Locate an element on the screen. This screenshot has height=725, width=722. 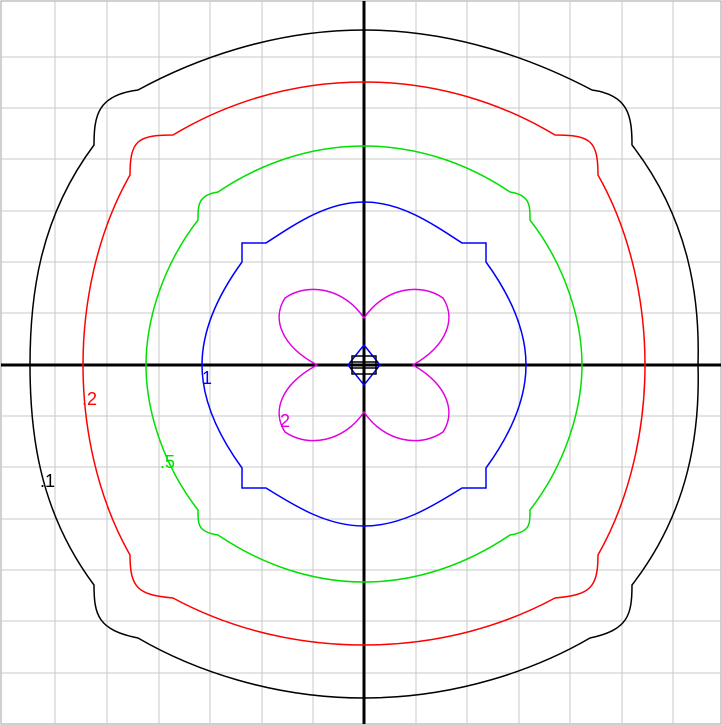
label-contour-red: .2 is located at coordinates (89, 399).